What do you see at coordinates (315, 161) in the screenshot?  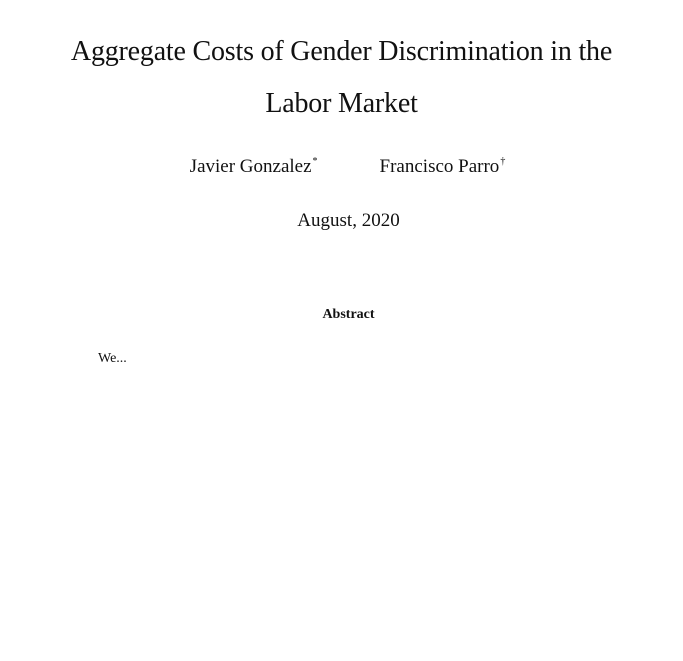 I see `author-1-footnote-mark: *` at bounding box center [315, 161].